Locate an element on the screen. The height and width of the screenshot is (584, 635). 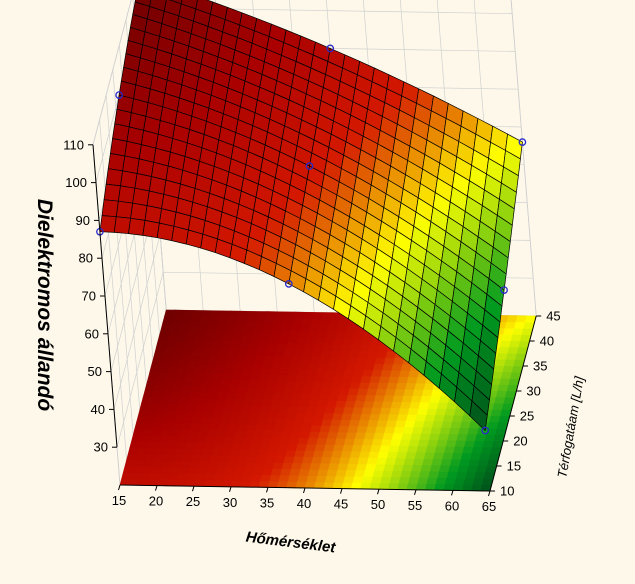
z-tick-label: 90 is located at coordinates (83, 220).